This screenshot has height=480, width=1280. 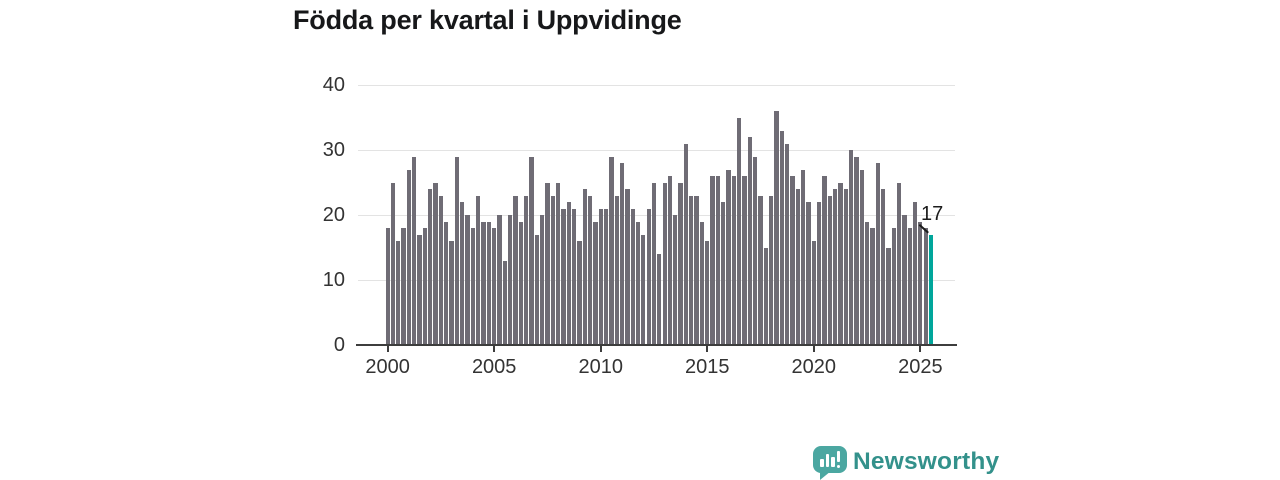 What do you see at coordinates (339, 345) in the screenshot?
I see `y-axis-label: 0` at bounding box center [339, 345].